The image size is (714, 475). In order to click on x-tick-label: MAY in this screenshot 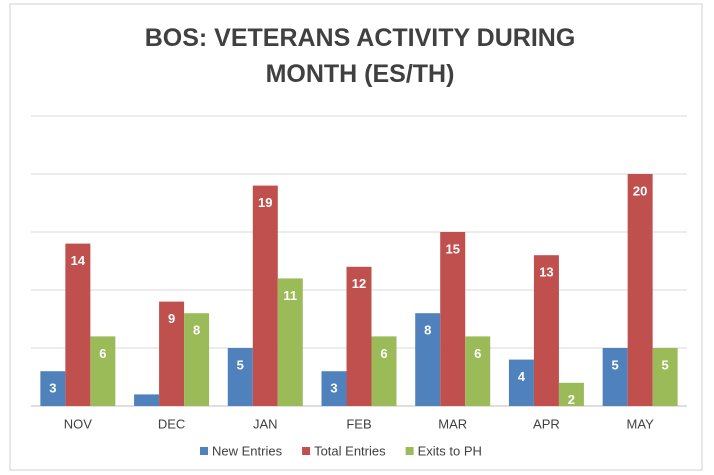, I will do `click(641, 423)`.